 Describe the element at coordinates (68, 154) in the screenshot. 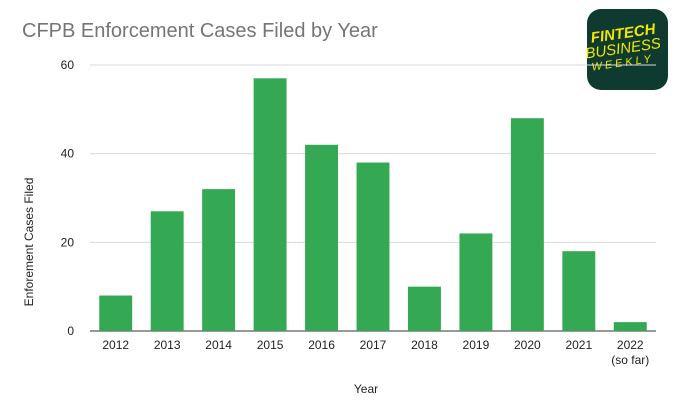

I see `y-tick-label: 40` at that location.